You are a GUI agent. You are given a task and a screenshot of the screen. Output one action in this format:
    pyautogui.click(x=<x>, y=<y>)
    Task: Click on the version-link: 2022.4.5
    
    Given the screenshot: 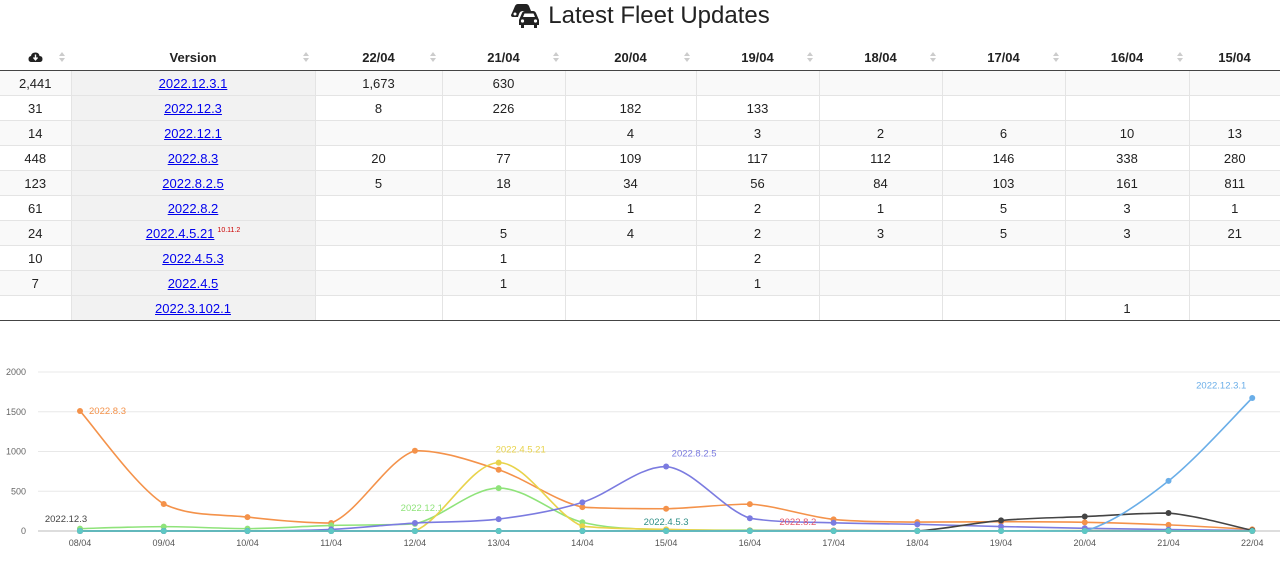 What is the action you would take?
    pyautogui.click(x=193, y=283)
    